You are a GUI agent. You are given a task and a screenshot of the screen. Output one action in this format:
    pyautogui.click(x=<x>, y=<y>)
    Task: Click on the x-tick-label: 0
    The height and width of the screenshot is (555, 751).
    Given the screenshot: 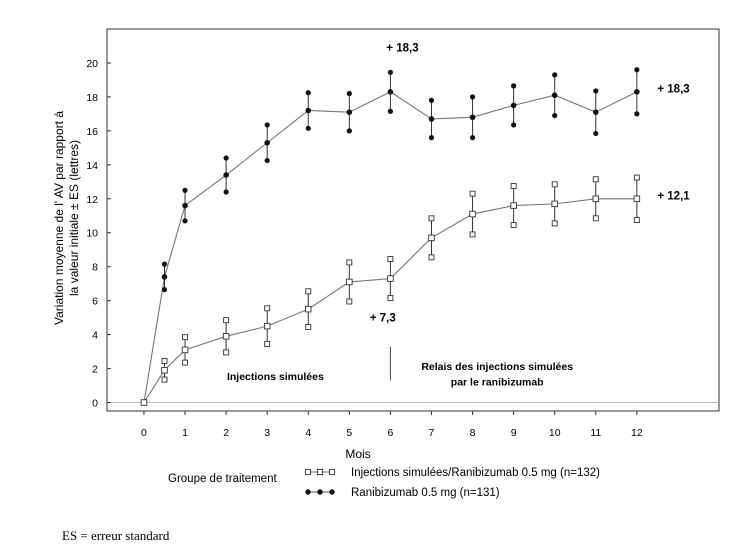 What is the action you would take?
    pyautogui.click(x=144, y=433)
    